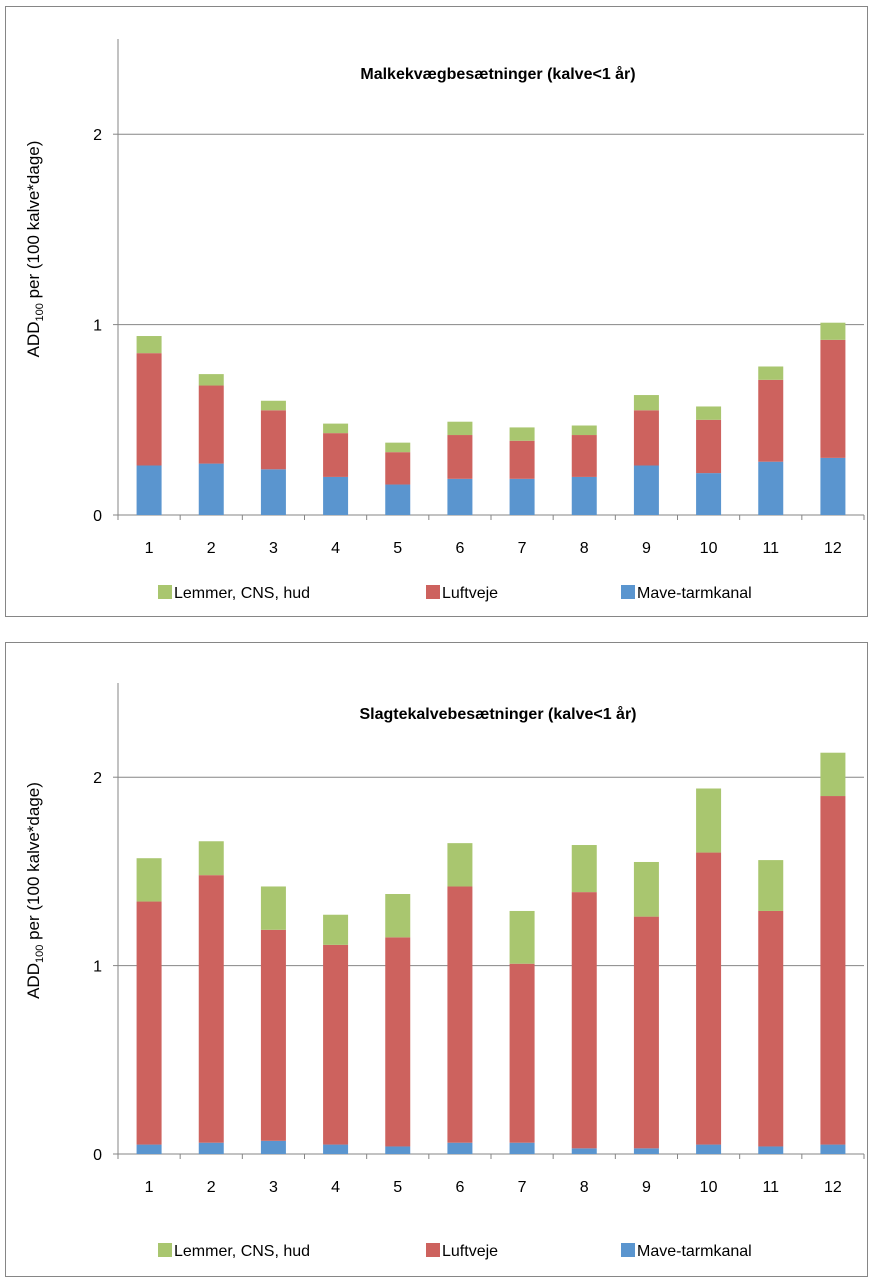 Image resolution: width=871 pixels, height=1280 pixels. I want to click on x-tick-label-8: 8, so click(584, 1187).